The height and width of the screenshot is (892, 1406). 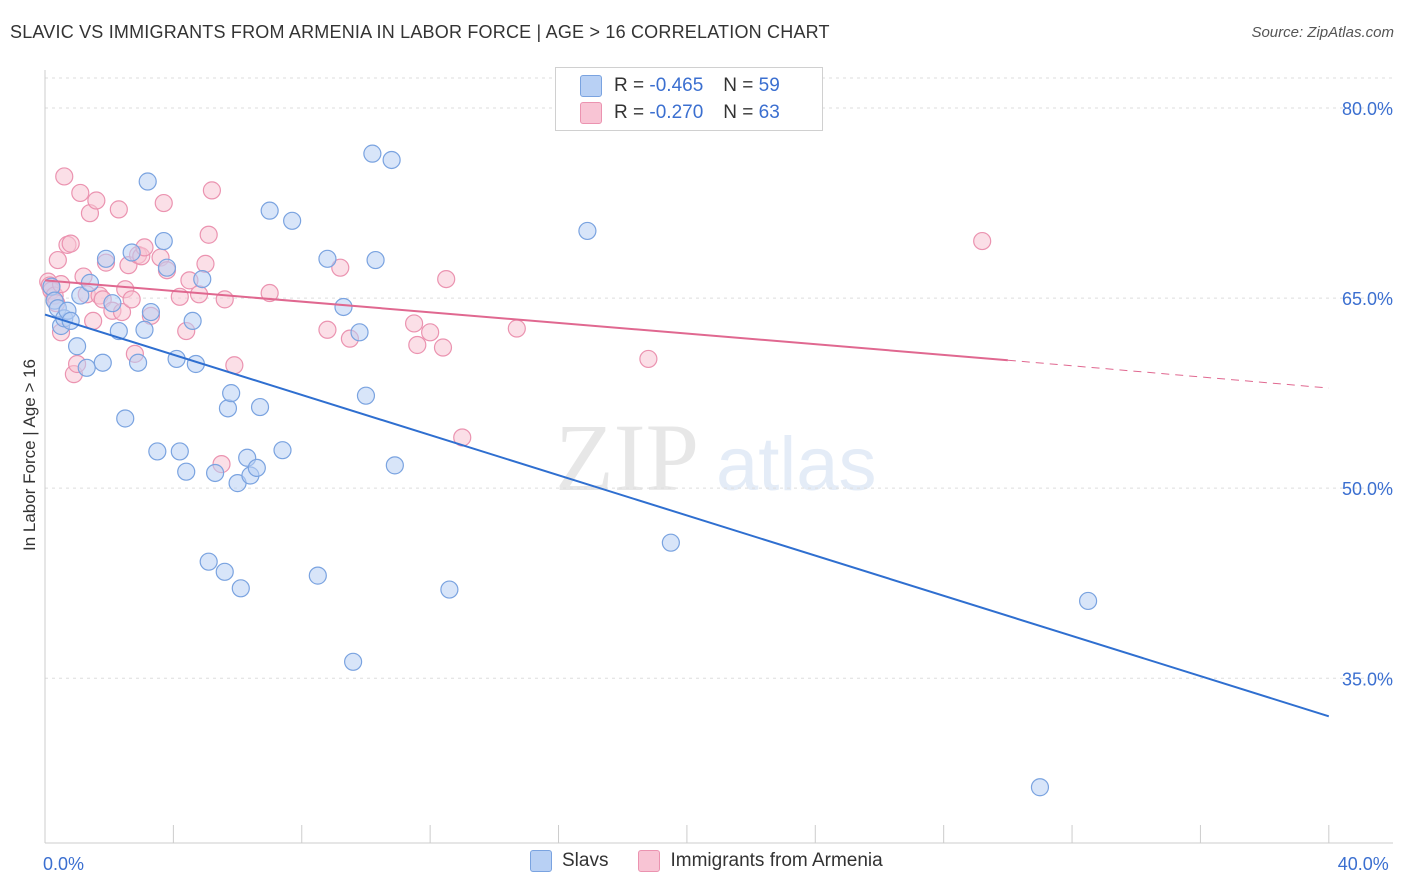 What do you see at coordinates (591, 113) in the screenshot?
I see `armenia-swatch` at bounding box center [591, 113].